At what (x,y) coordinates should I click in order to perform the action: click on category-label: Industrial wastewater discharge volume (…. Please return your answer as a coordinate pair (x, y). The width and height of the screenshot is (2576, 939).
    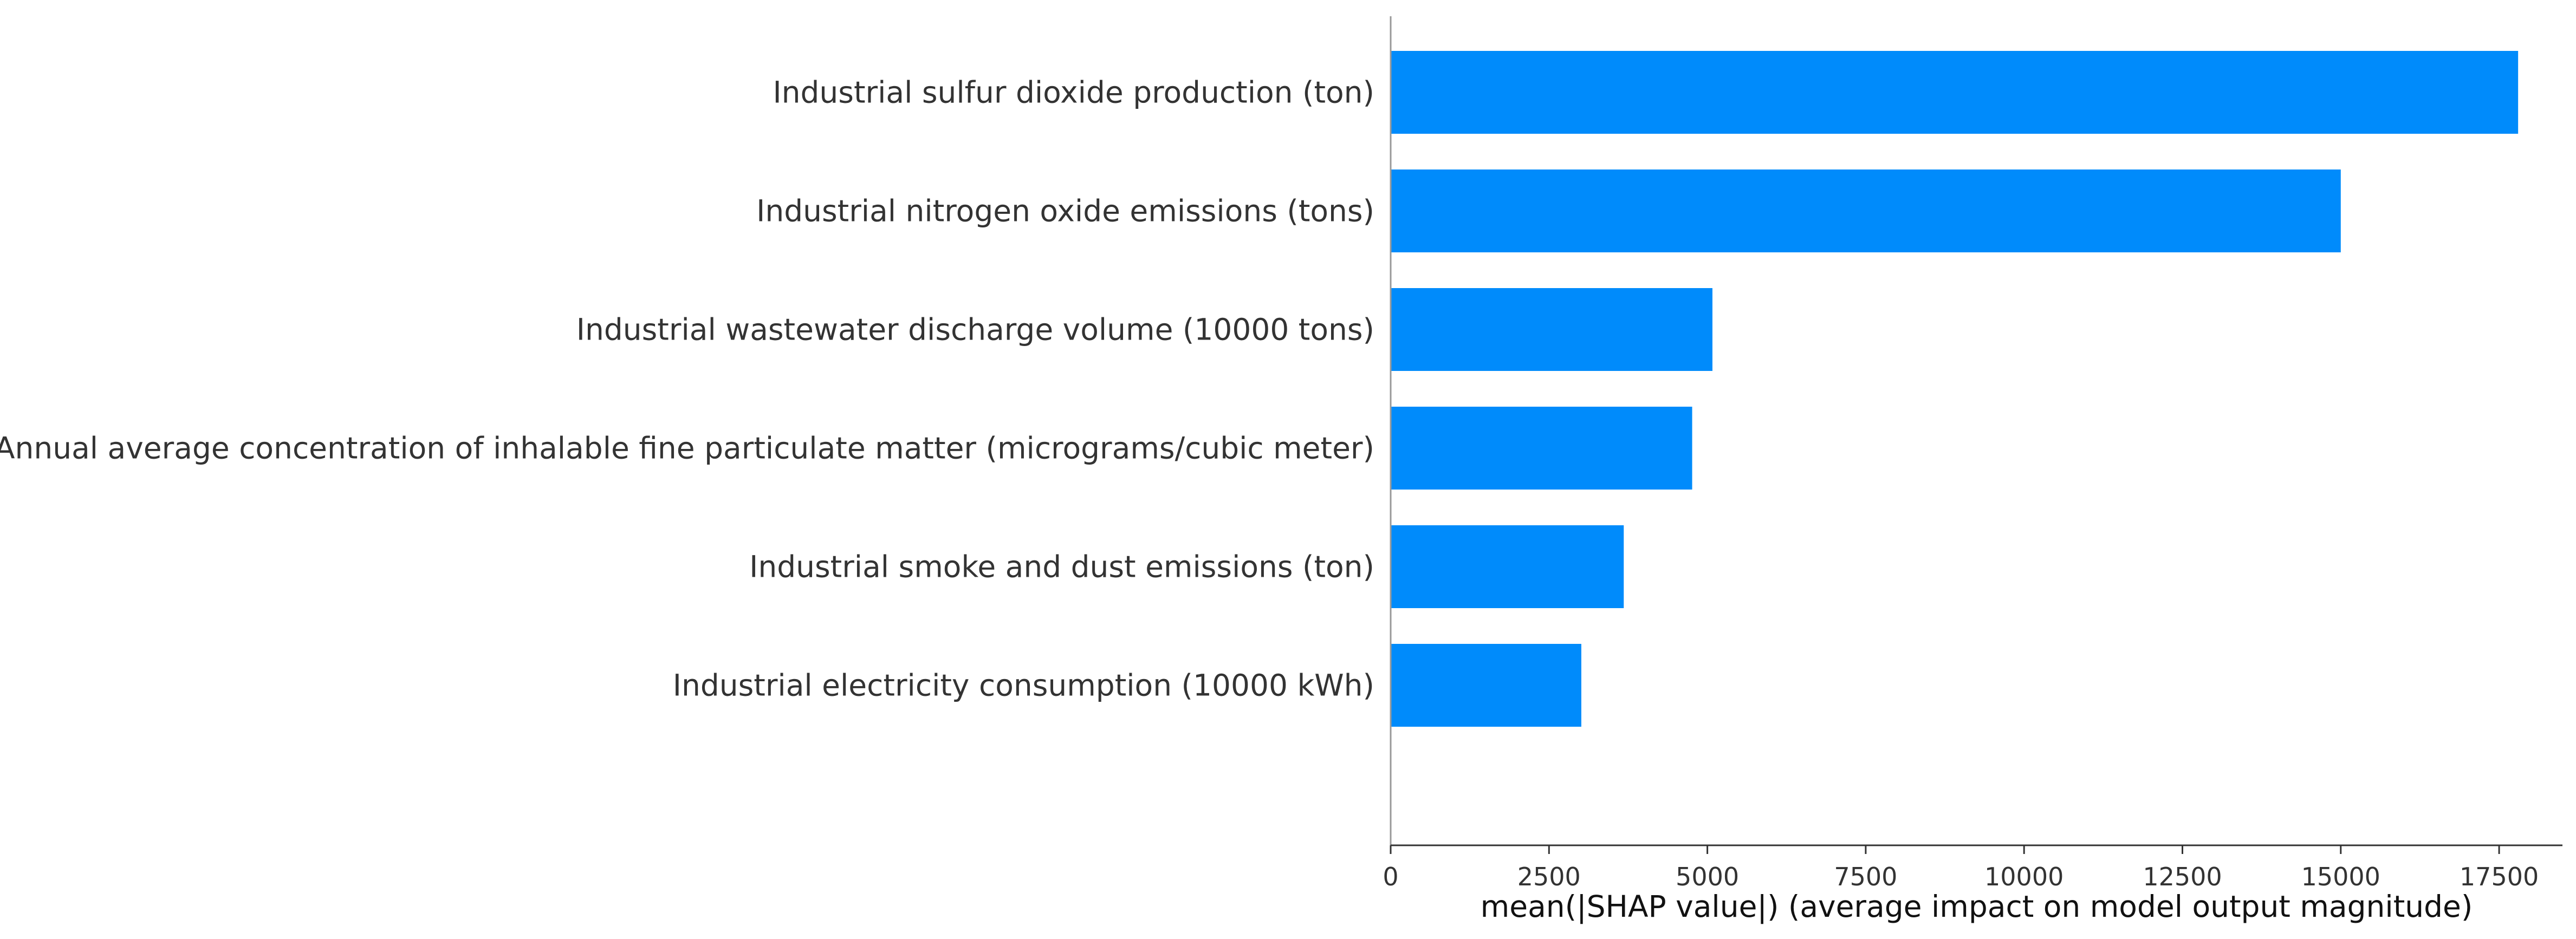
    Looking at the image, I should click on (975, 329).